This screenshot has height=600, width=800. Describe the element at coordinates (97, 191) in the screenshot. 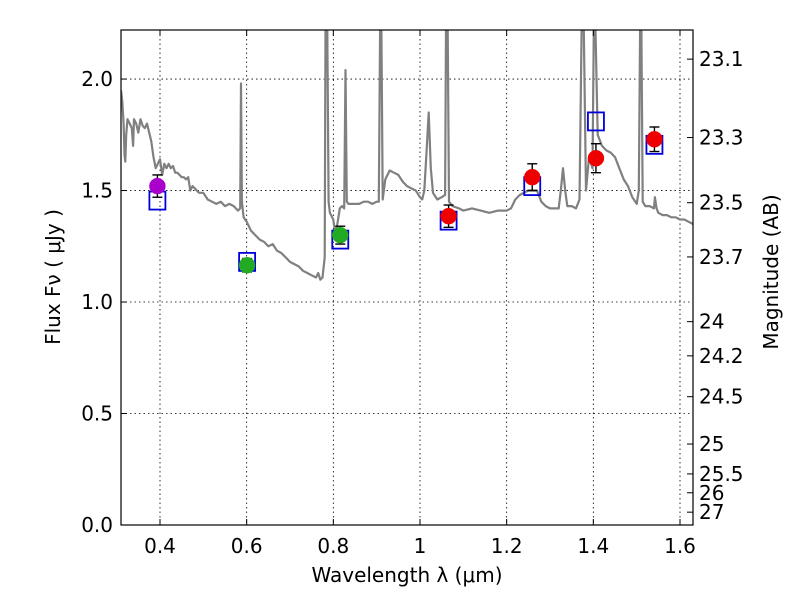

I see `y-tick-label: 1.5` at that location.